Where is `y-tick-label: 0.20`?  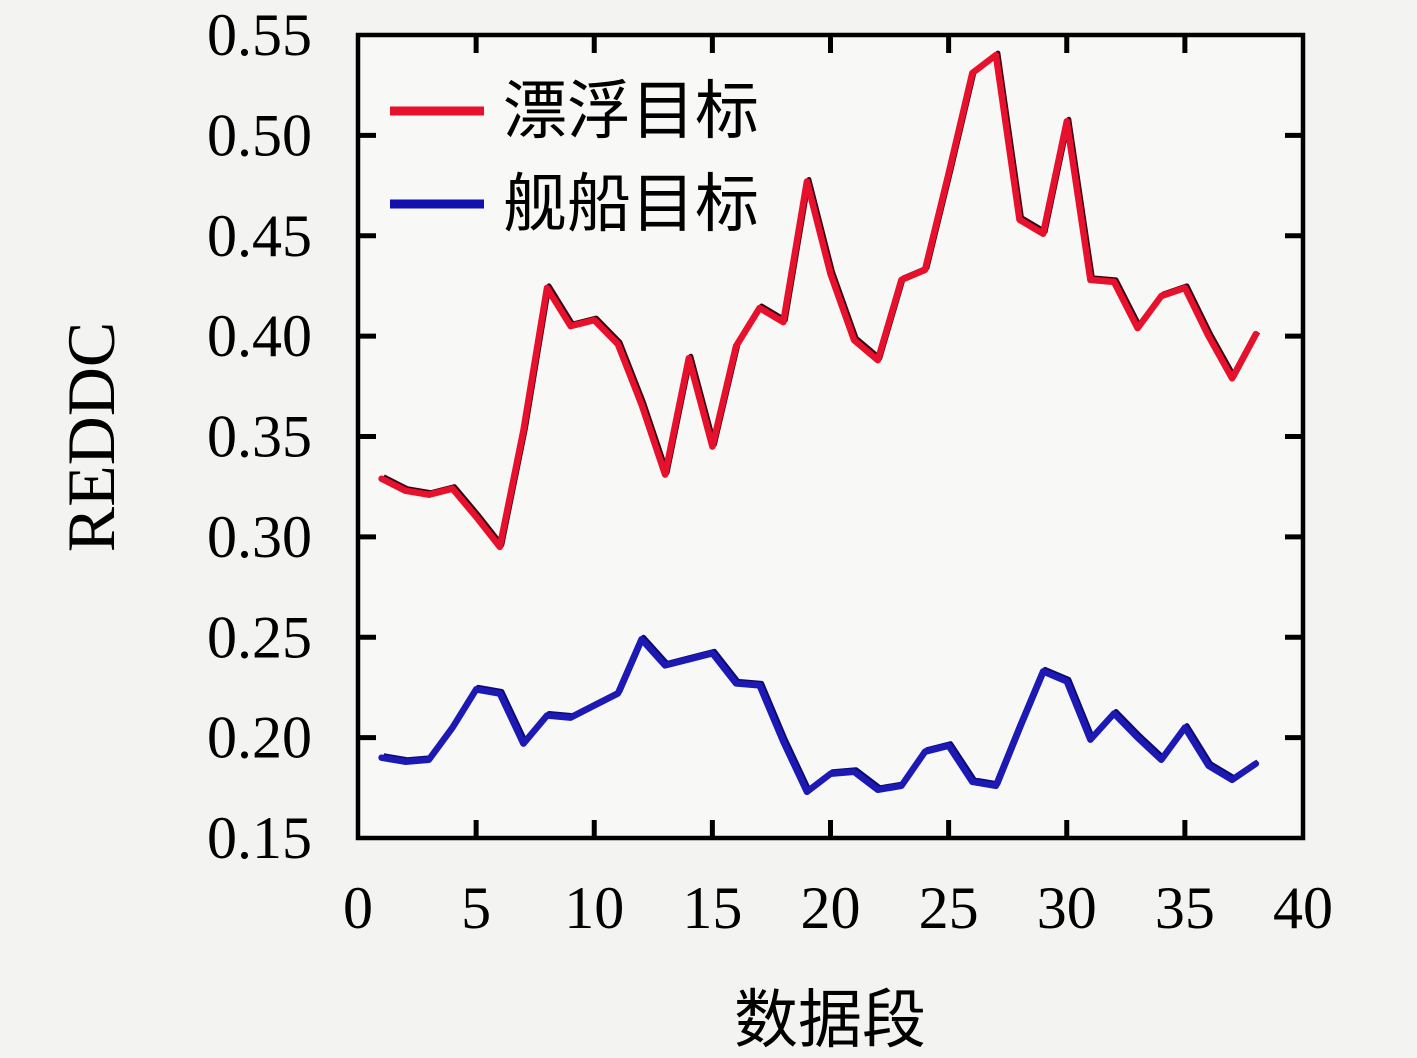 y-tick-label: 0.20 is located at coordinates (259, 738).